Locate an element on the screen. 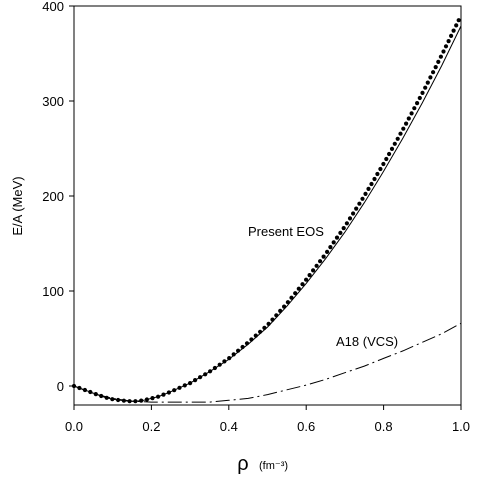 The image size is (485, 485). x-tick-label: 0.4 is located at coordinates (229, 426).